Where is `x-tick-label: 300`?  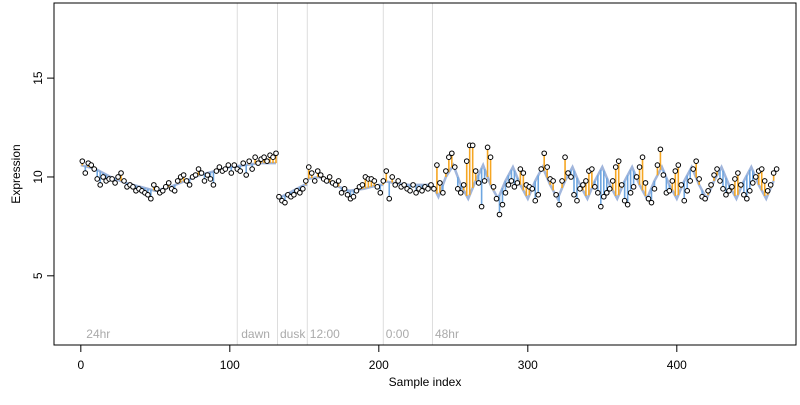 x-tick-label: 300 is located at coordinates (528, 365).